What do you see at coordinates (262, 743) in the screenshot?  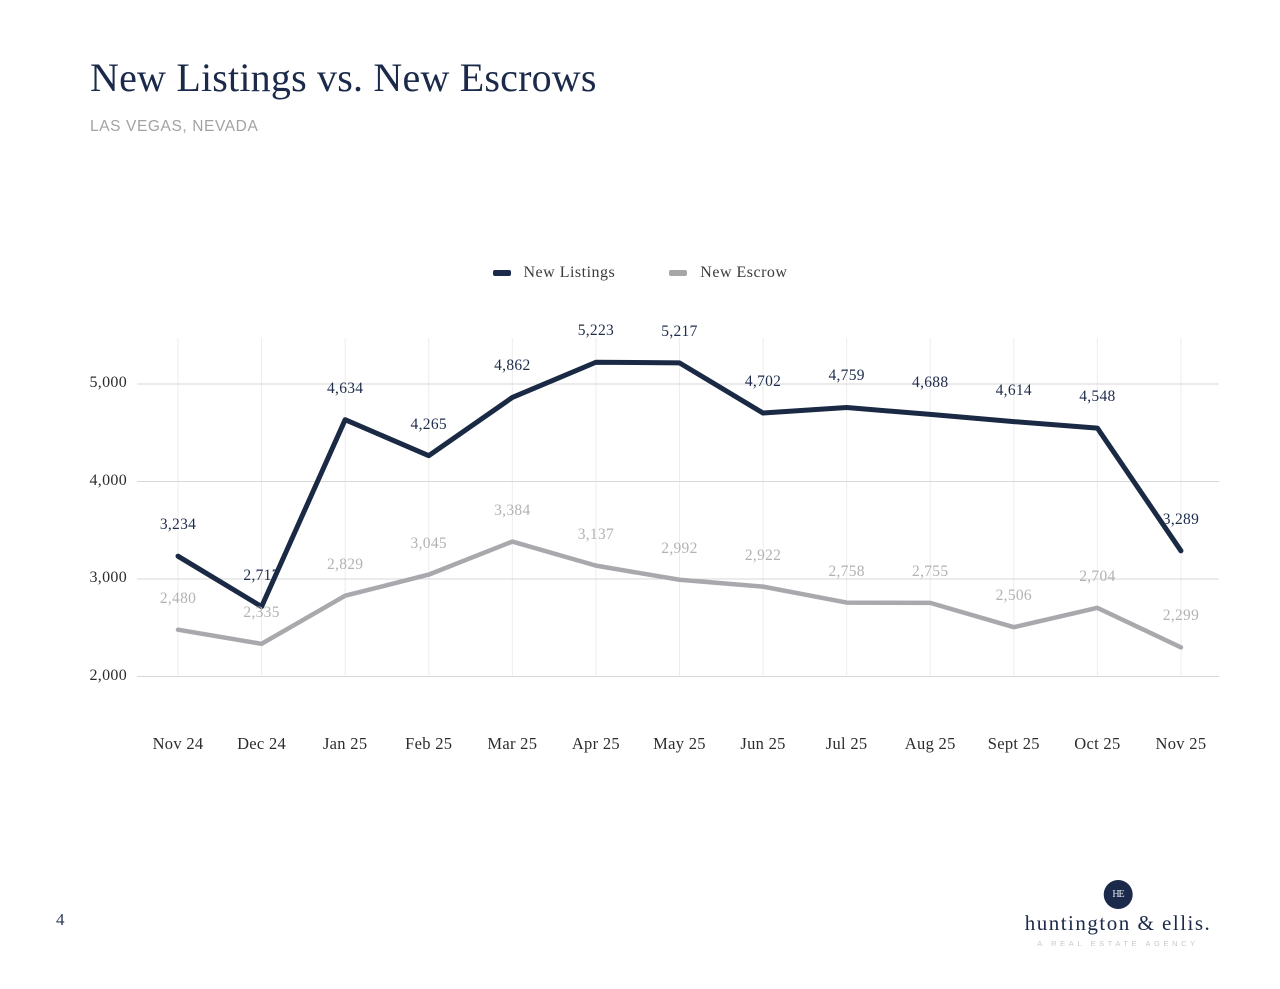 I see `x-axis-tick-label: Dec 24` at bounding box center [262, 743].